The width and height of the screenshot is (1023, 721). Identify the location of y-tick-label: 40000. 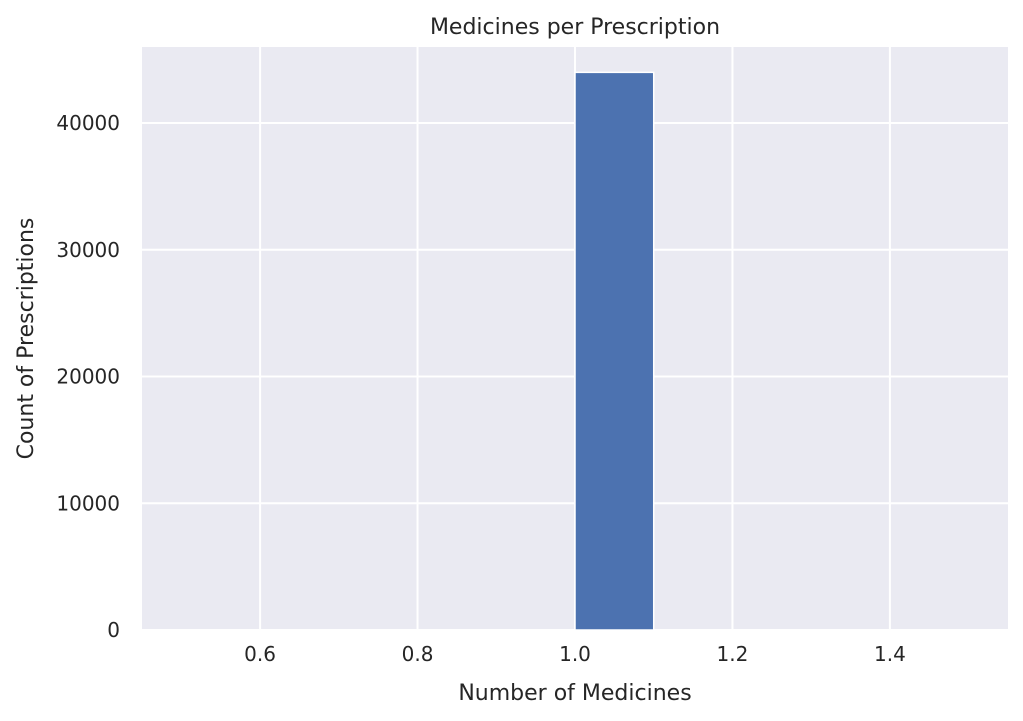
(88, 123).